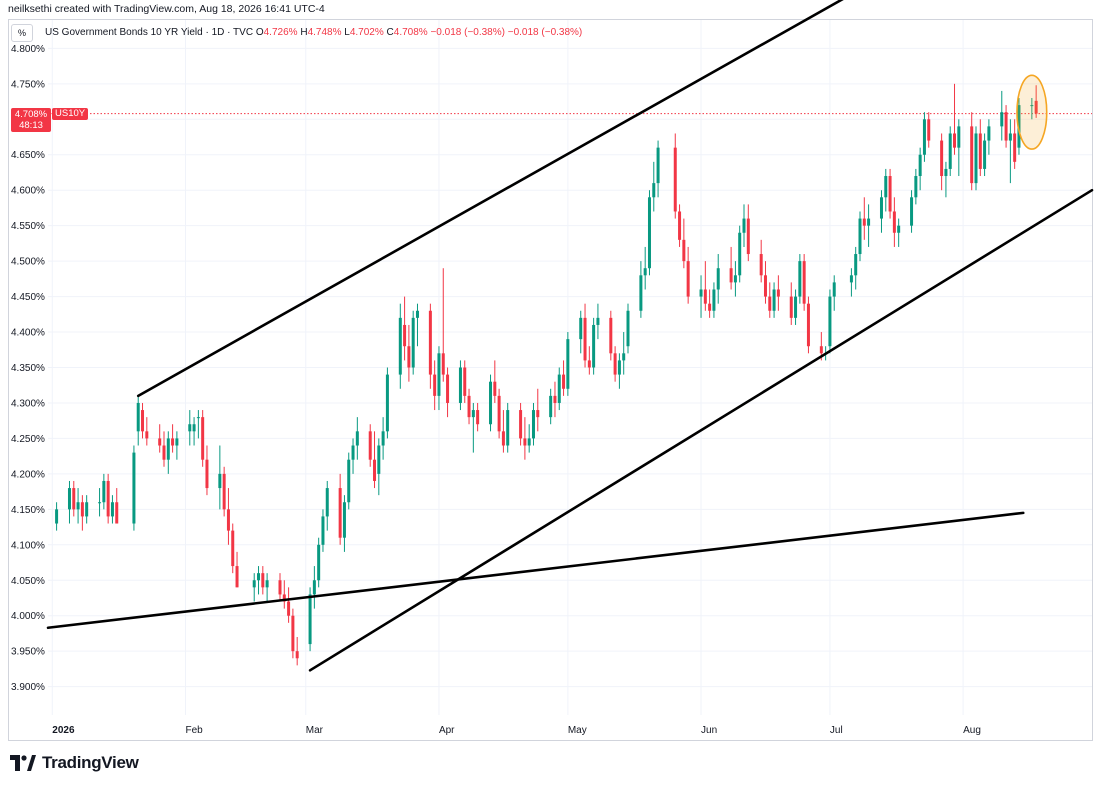  I want to click on legend-high-key: H, so click(304, 32).